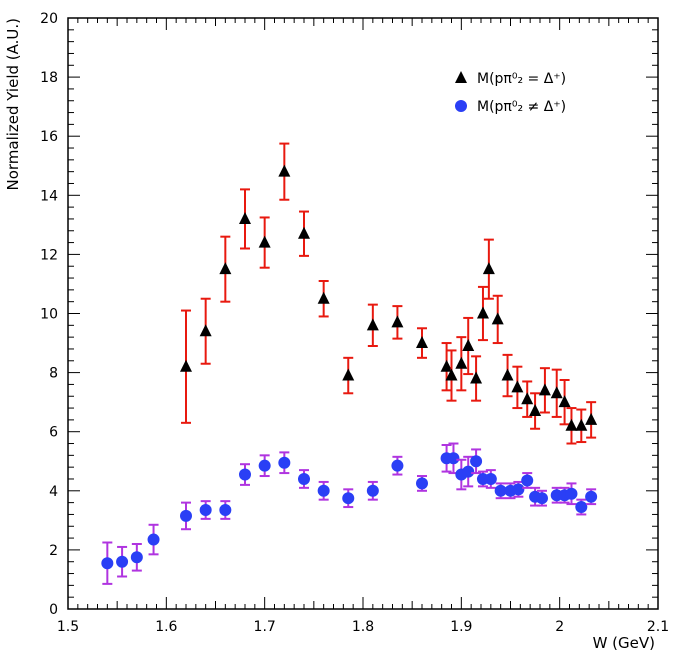 The height and width of the screenshot is (661, 678). I want to click on x-tick-label: 2, so click(559, 627).